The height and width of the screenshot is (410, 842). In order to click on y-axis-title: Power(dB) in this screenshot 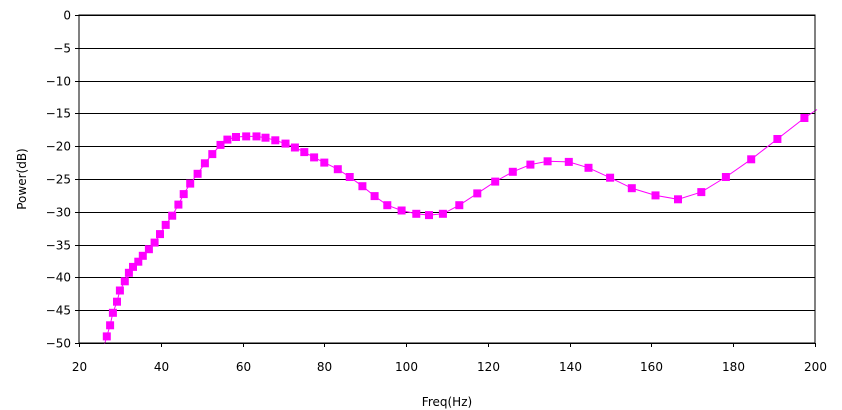, I will do `click(22, 179)`.